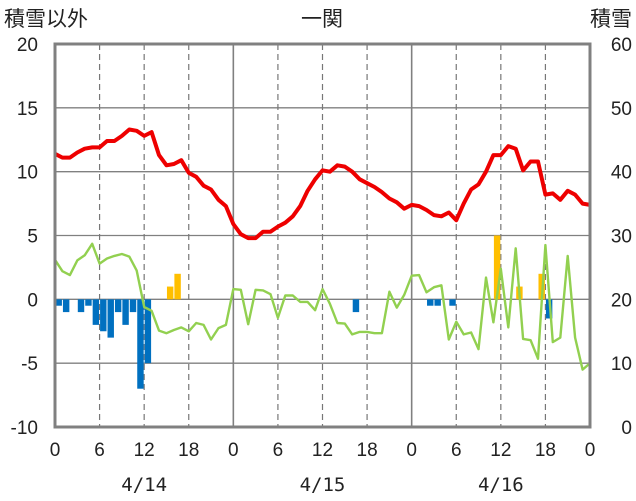 The height and width of the screenshot is (501, 636). I want to click on left-axis-tick: 0, so click(32, 300).